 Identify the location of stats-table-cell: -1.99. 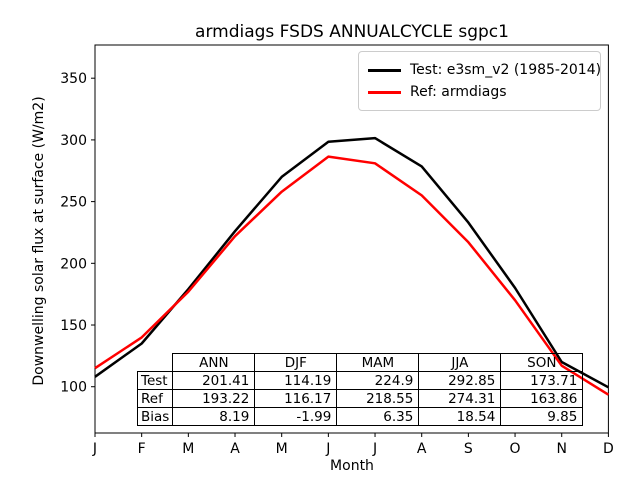
(296, 416).